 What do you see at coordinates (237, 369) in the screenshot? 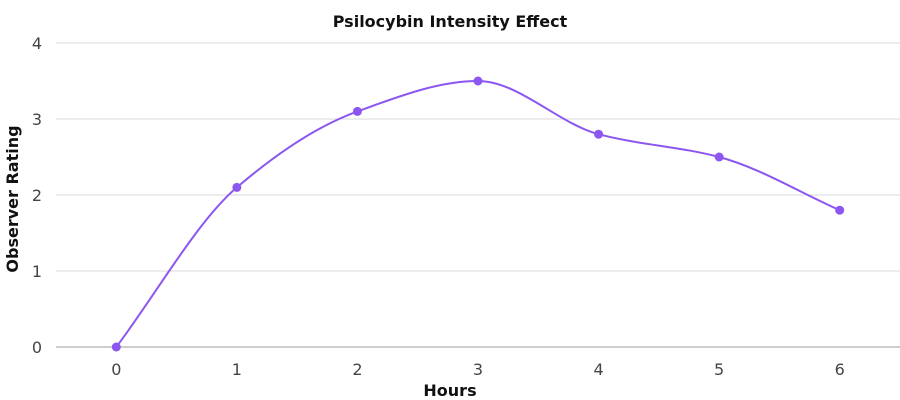
I see `x-tick-label: 1` at bounding box center [237, 369].